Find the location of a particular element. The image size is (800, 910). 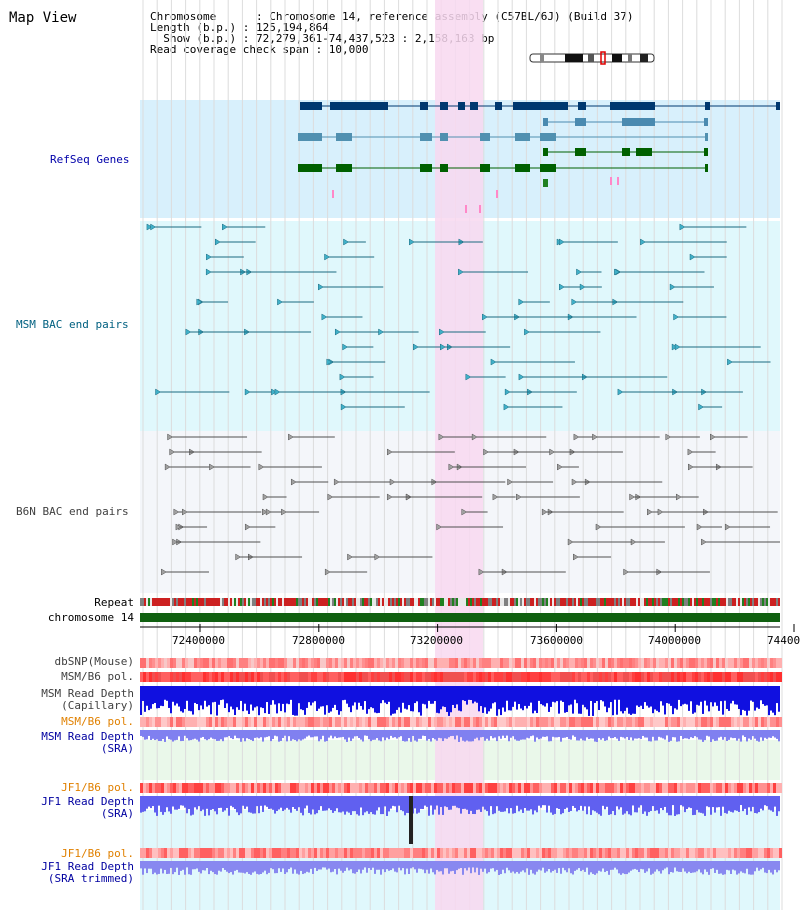

refseq-genes-label: RefSeq Genes is located at coordinates (90, 159).